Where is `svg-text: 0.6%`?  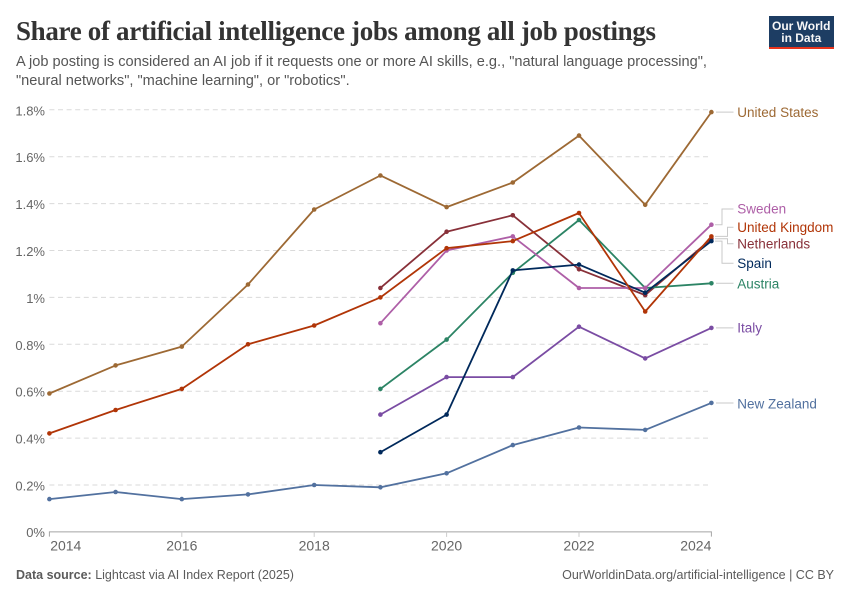 svg-text: 0.6% is located at coordinates (30, 392).